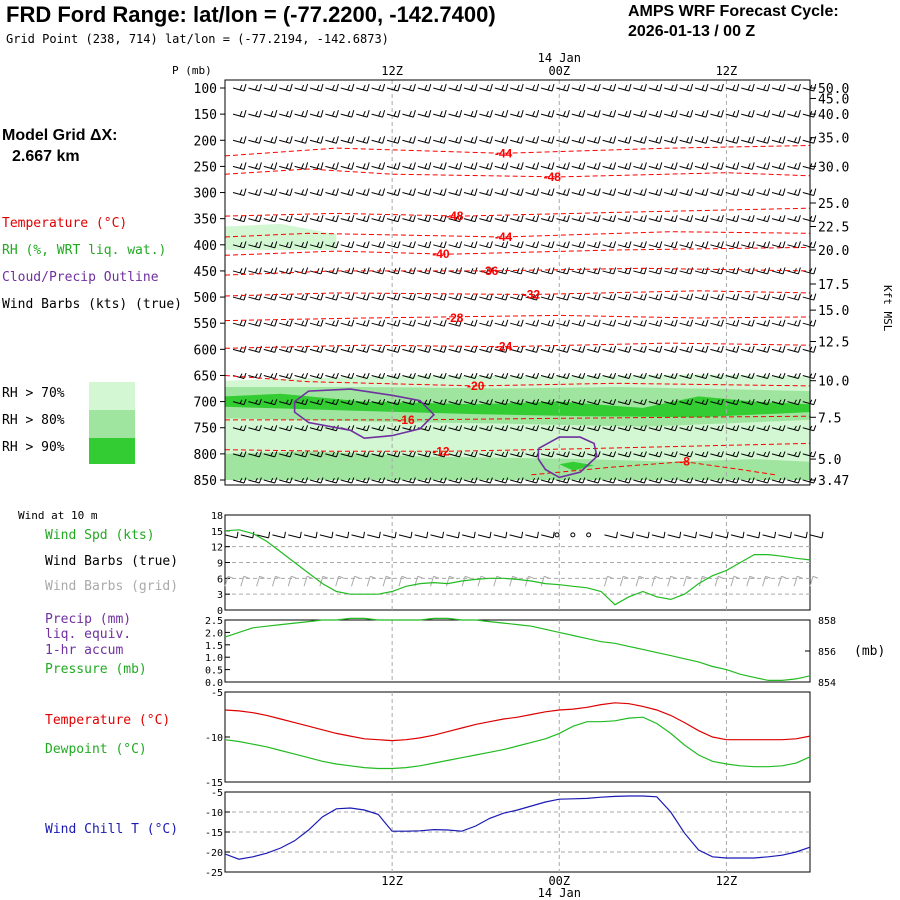 The width and height of the screenshot is (900, 900). I want to click on pressure-tick-label: 850, so click(205, 481).